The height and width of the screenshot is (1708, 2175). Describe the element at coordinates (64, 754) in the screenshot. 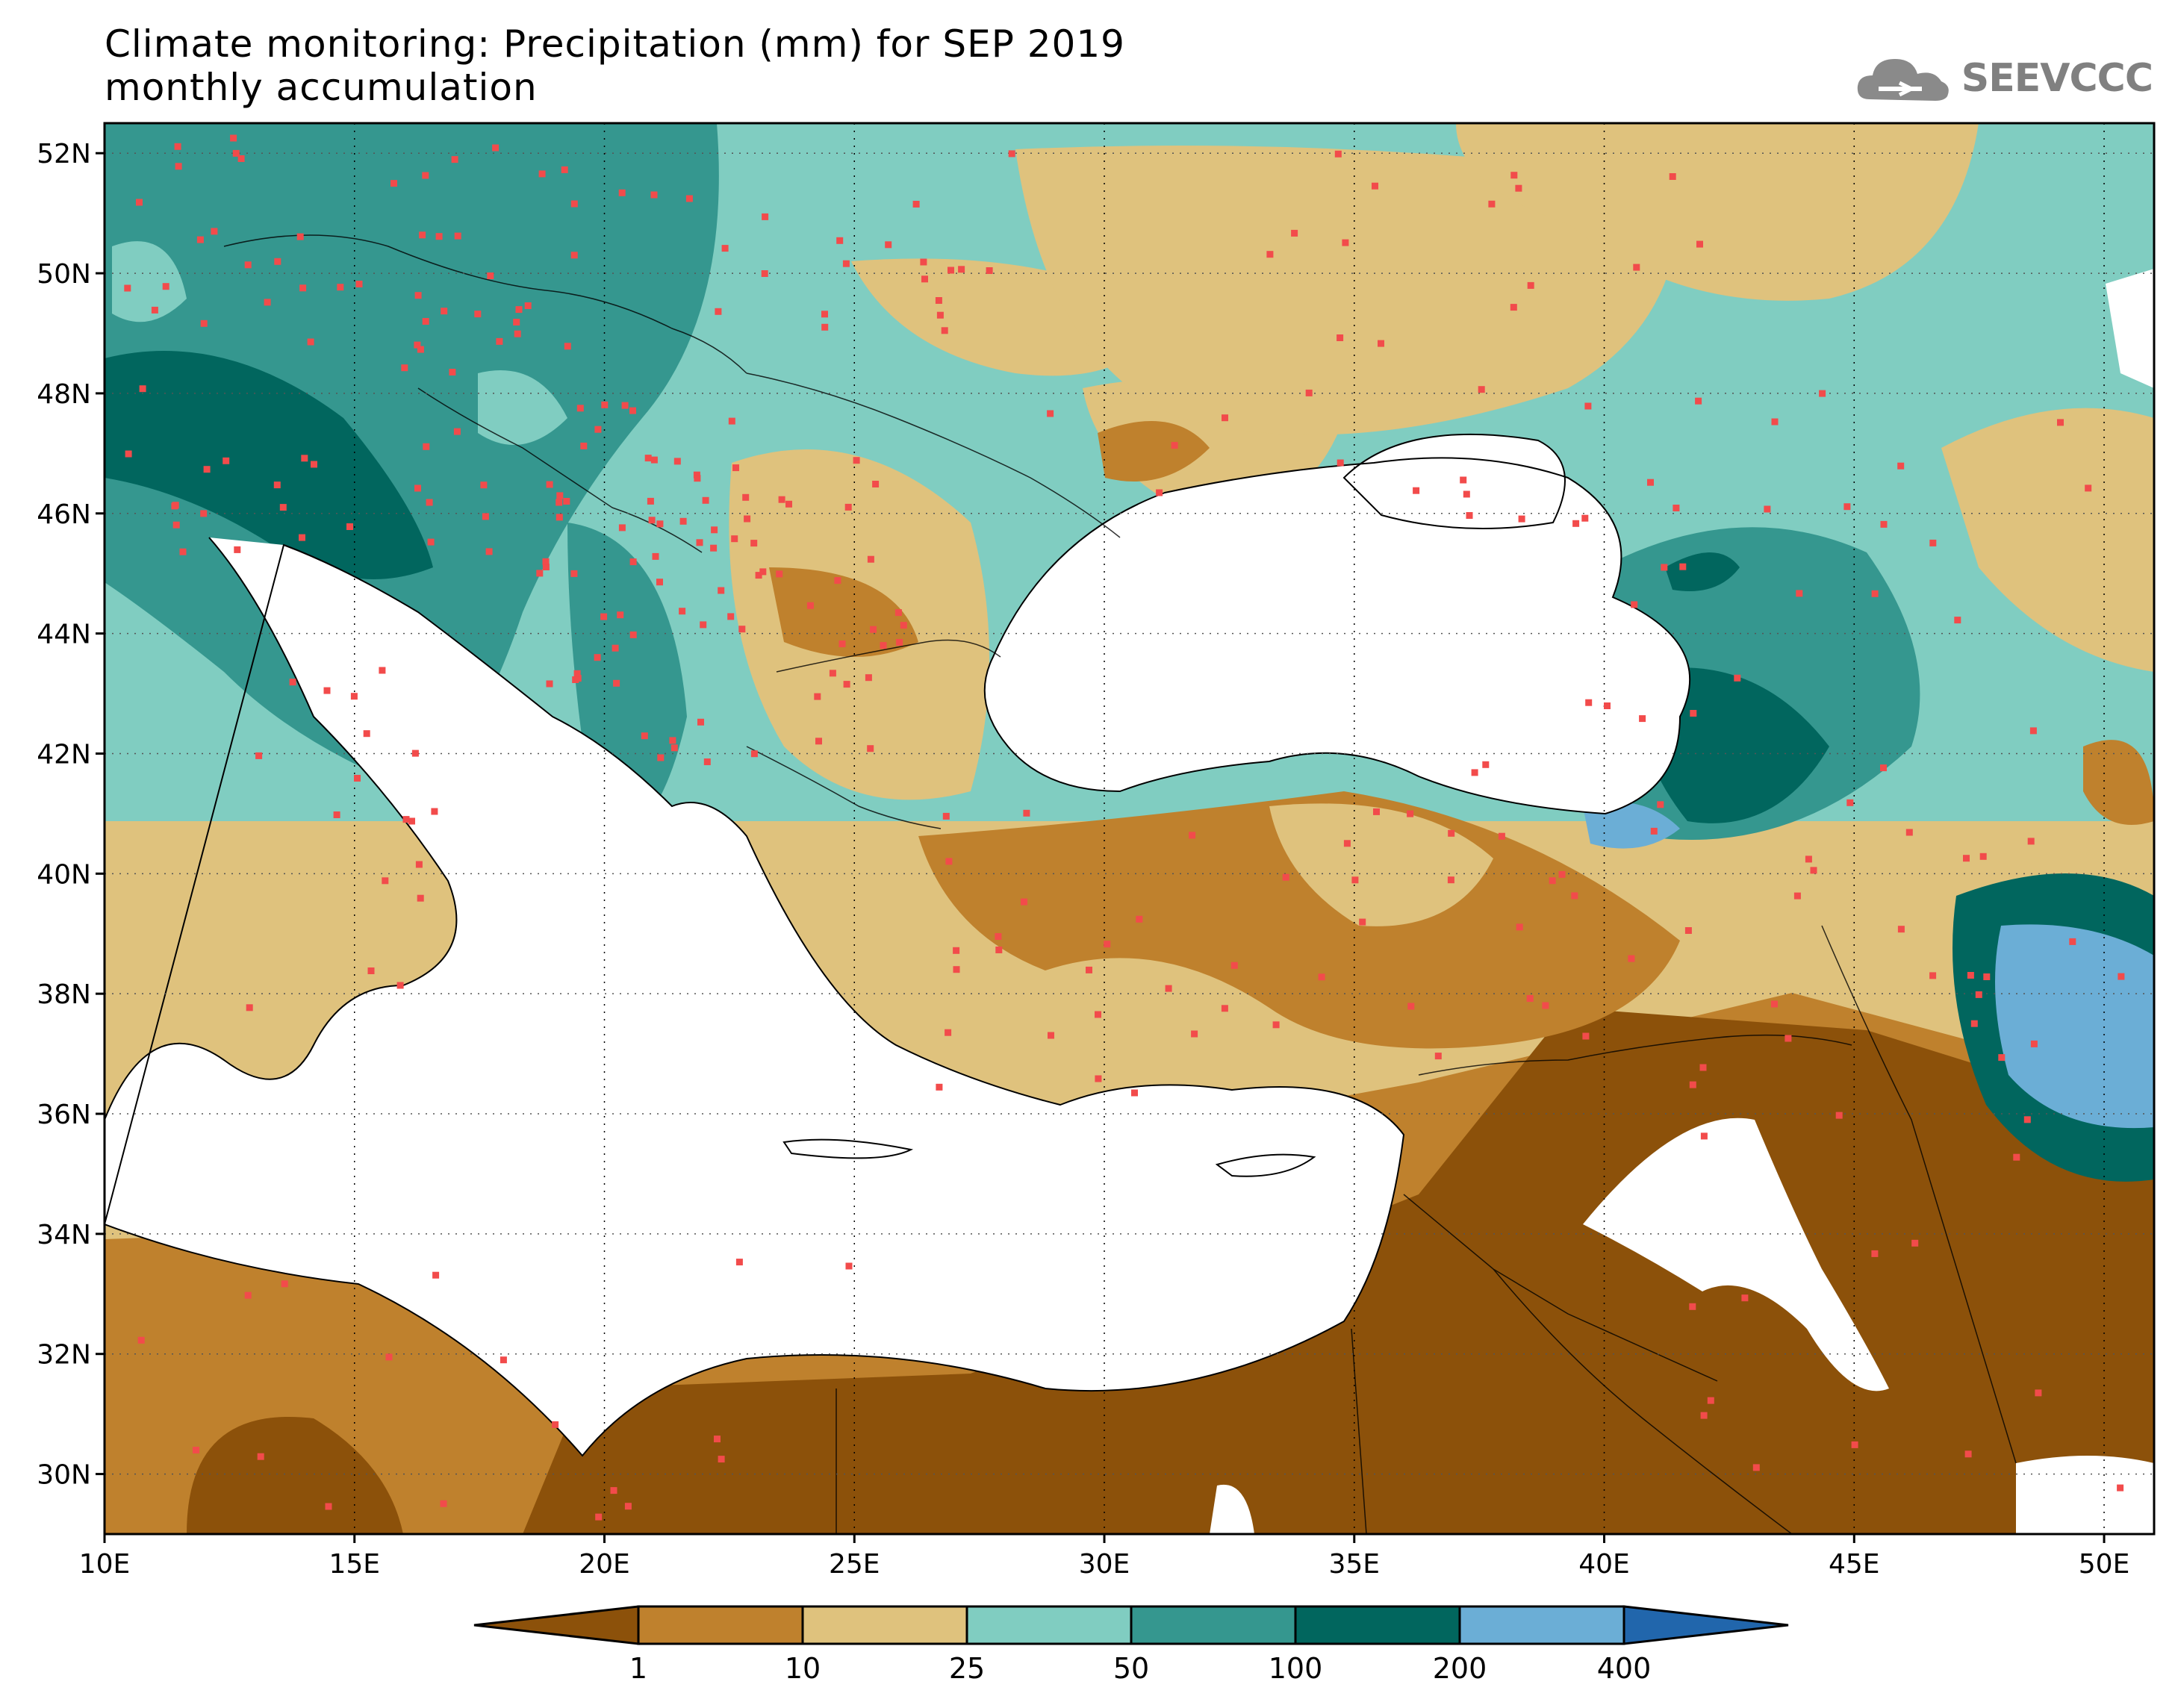

I see `lat-tick-label: 42N` at that location.